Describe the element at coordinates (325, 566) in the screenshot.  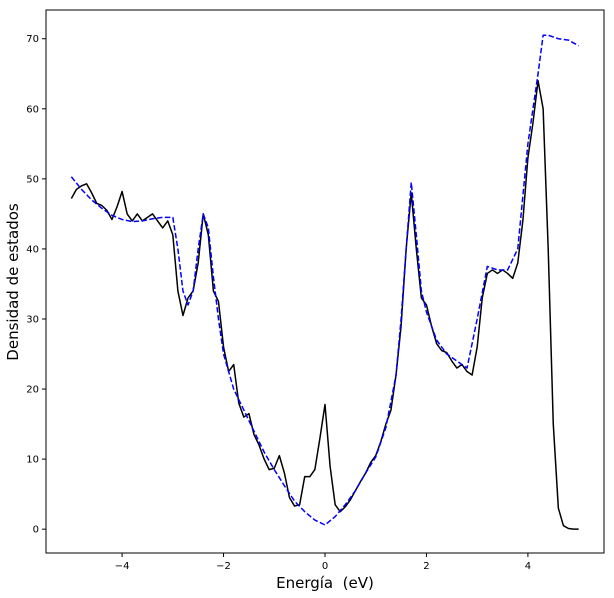
I see `x-tick-label: 0` at that location.